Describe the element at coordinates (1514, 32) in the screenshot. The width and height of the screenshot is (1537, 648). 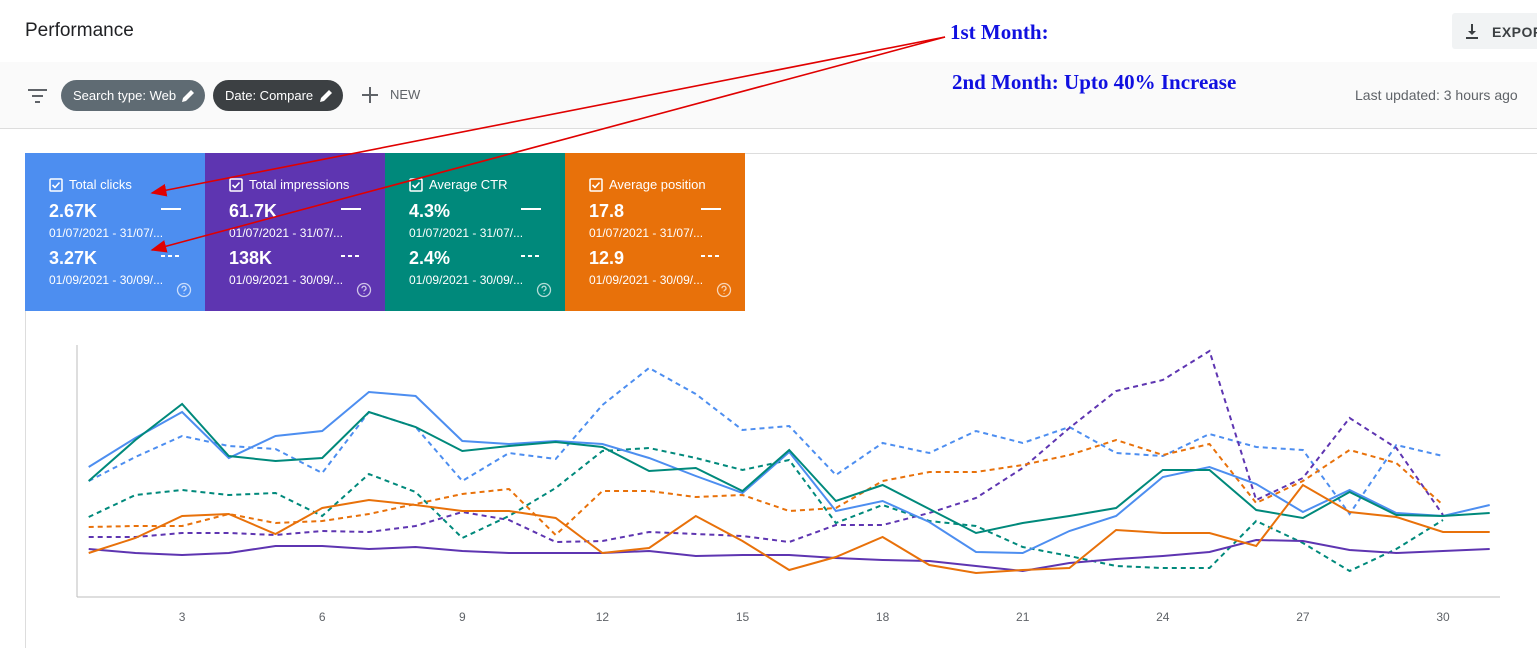
I see `export-label: EXPORT` at that location.